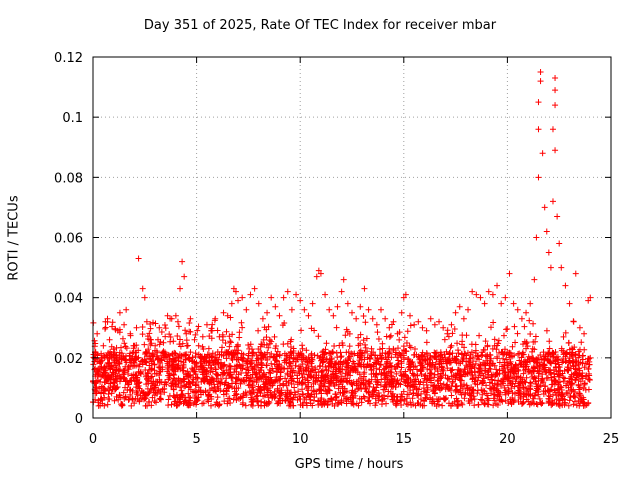  What do you see at coordinates (79, 419) in the screenshot?
I see `y-tick-label: 0` at bounding box center [79, 419].